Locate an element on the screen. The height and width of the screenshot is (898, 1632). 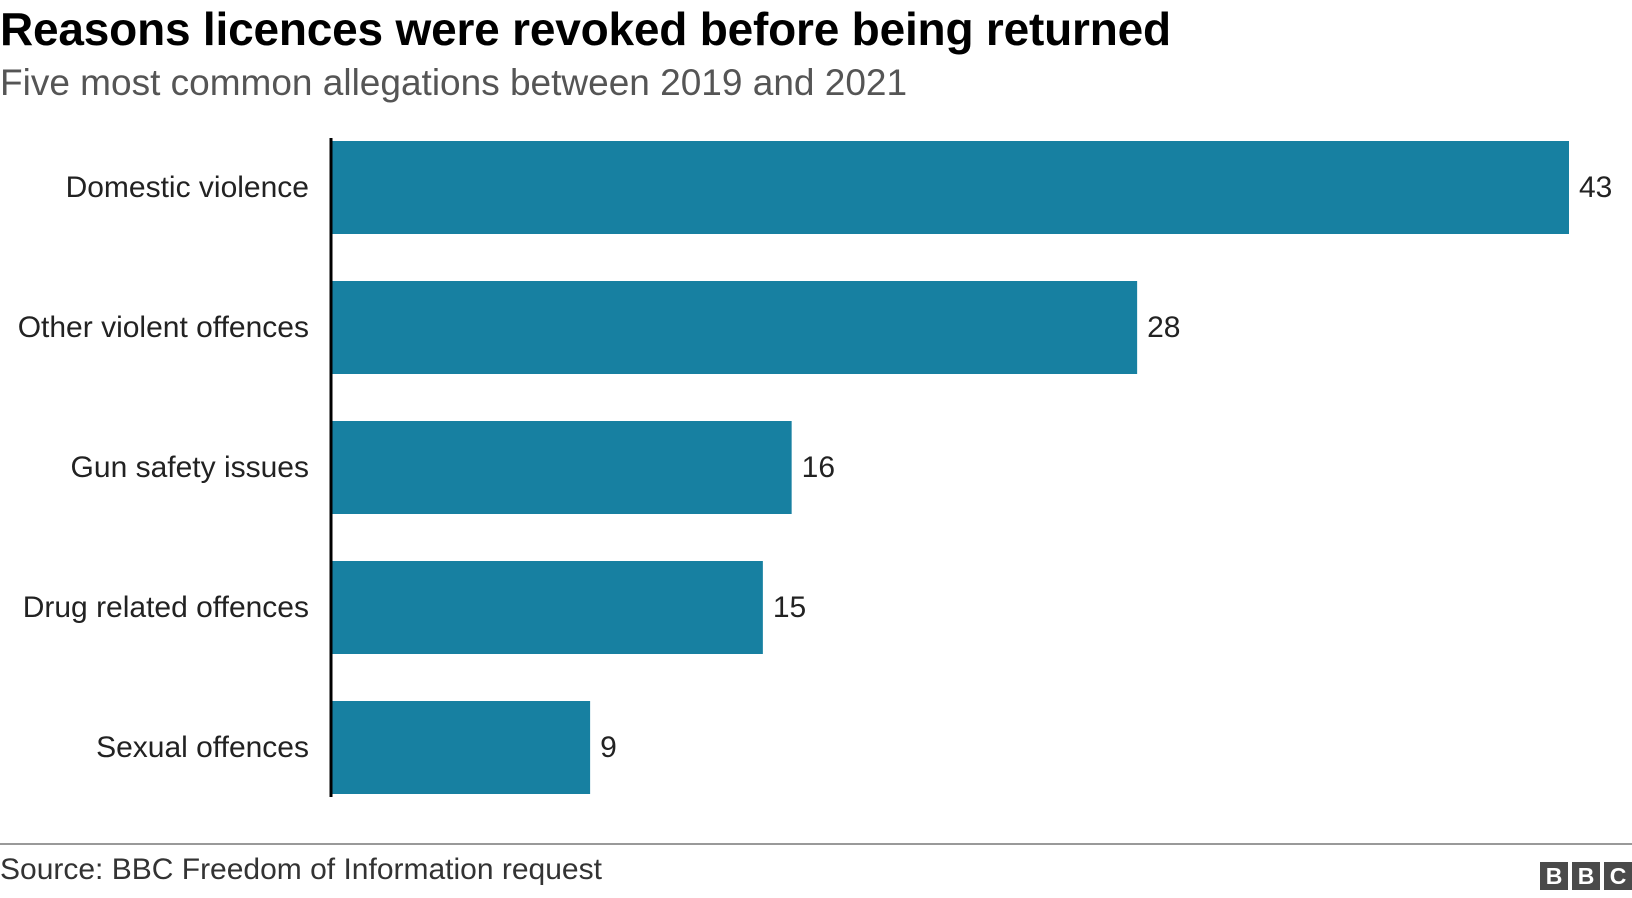
value-label-4: 9 is located at coordinates (608, 747).